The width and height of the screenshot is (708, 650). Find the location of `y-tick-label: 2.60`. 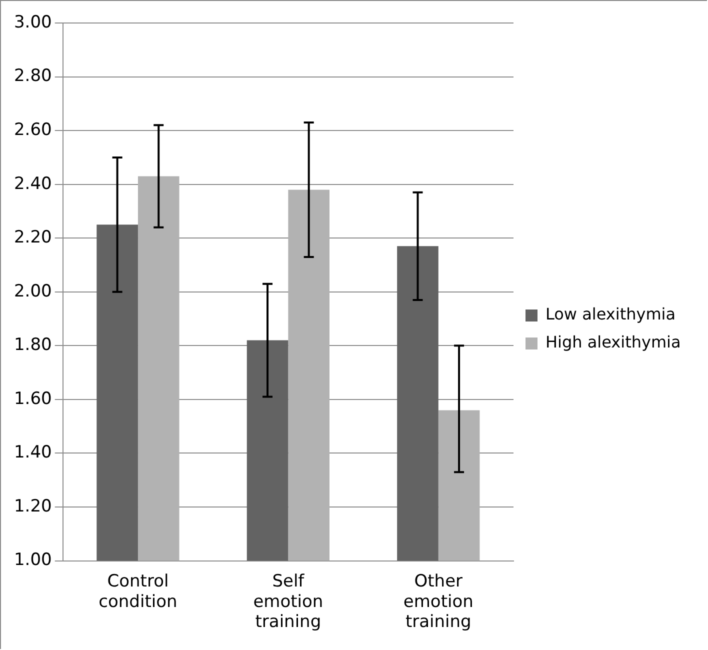

y-tick-label: 2.60 is located at coordinates (33, 130).